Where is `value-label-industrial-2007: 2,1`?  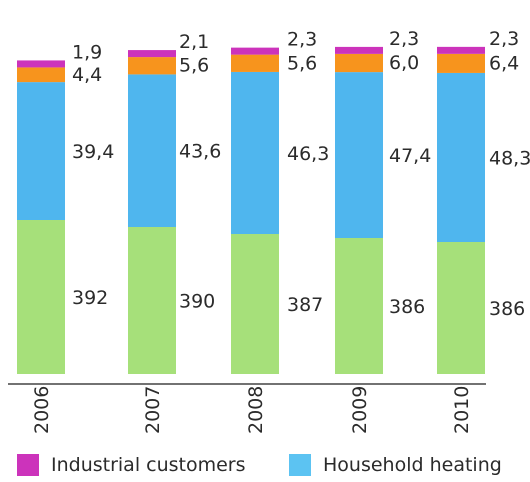
value-label-industrial-2007: 2,1 is located at coordinates (194, 42).